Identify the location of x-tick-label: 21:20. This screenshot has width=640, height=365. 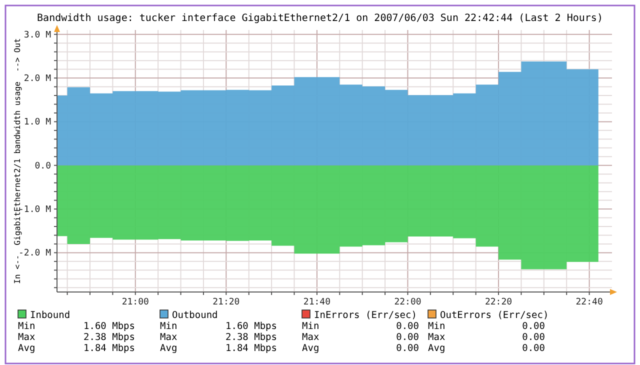
(226, 302).